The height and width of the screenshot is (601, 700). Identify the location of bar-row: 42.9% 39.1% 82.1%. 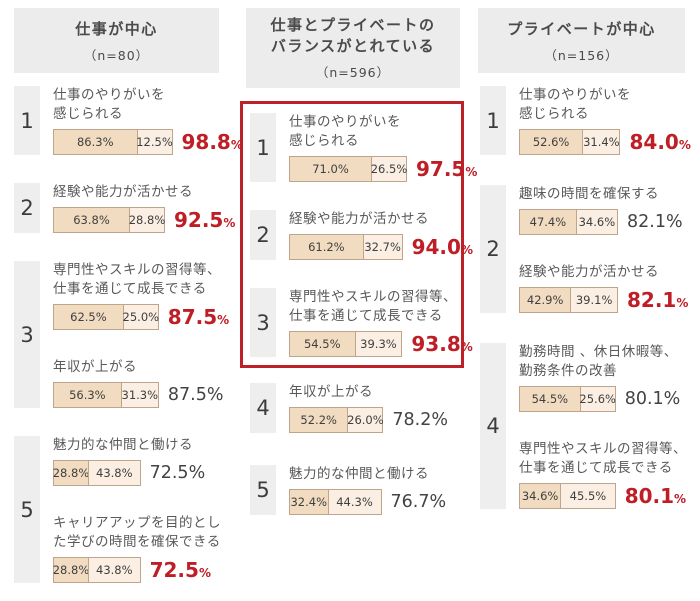
(603, 300).